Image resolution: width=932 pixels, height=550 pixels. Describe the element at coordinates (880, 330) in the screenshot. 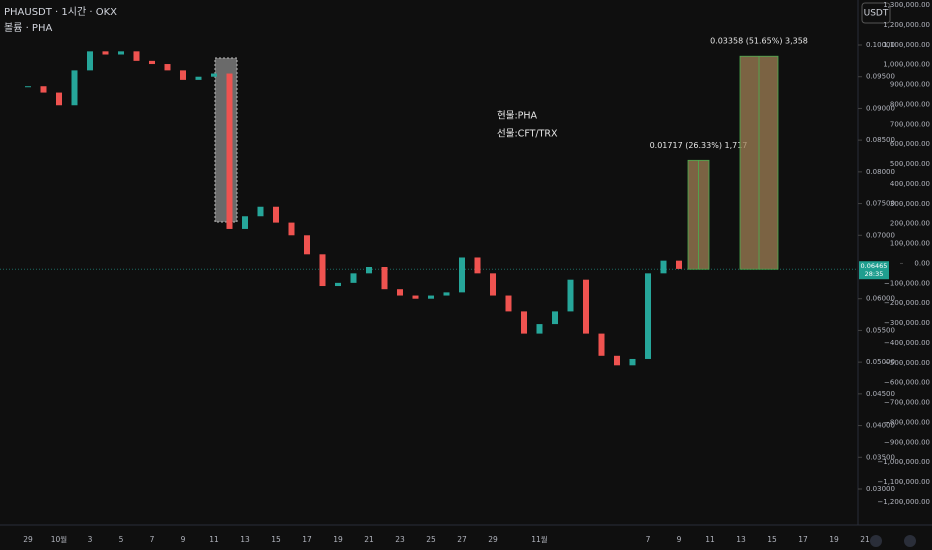

I see `y-tick-label: 0.05500` at that location.